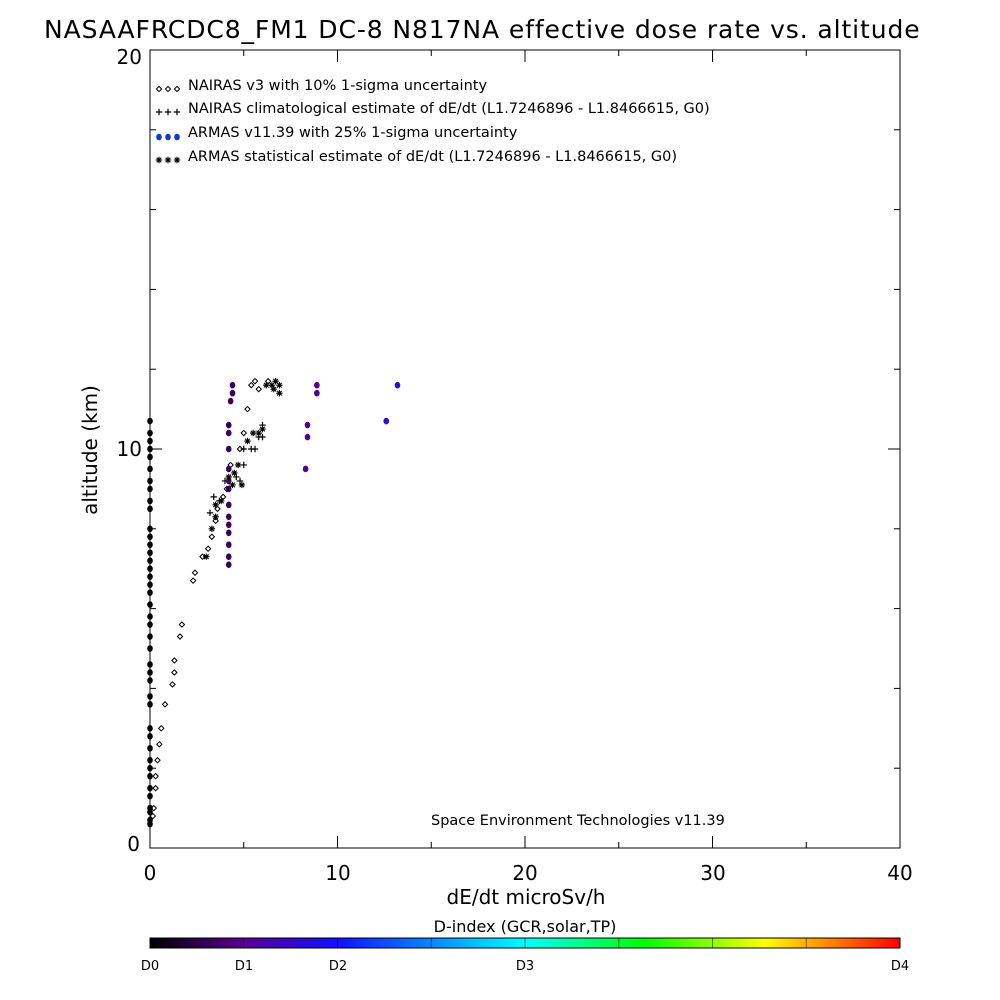 The height and width of the screenshot is (1000, 1000). Describe the element at coordinates (168, 89) in the screenshot. I see `legend-diamond-icon` at that location.